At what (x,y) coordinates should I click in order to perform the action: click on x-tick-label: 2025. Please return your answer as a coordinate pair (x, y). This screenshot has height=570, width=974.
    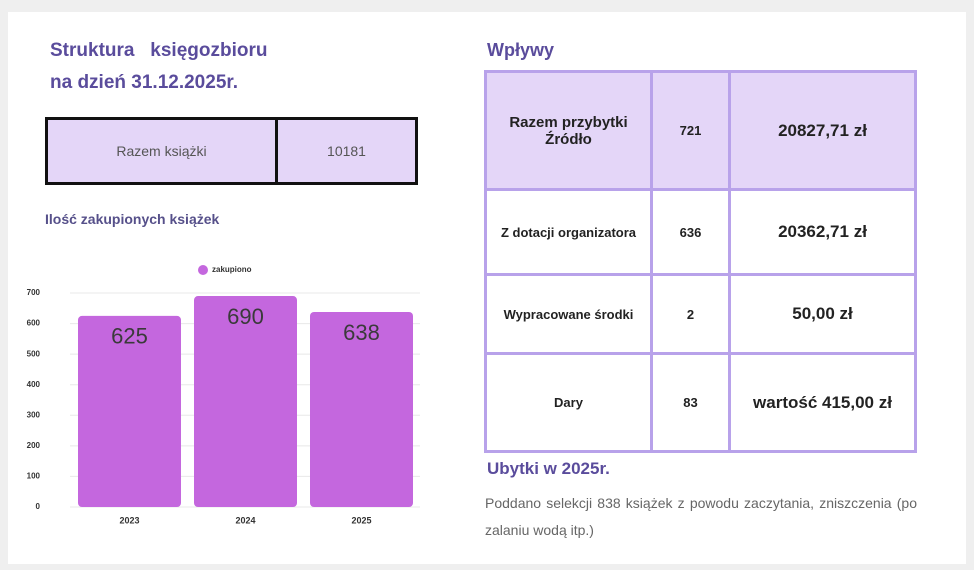
    Looking at the image, I should click on (361, 520).